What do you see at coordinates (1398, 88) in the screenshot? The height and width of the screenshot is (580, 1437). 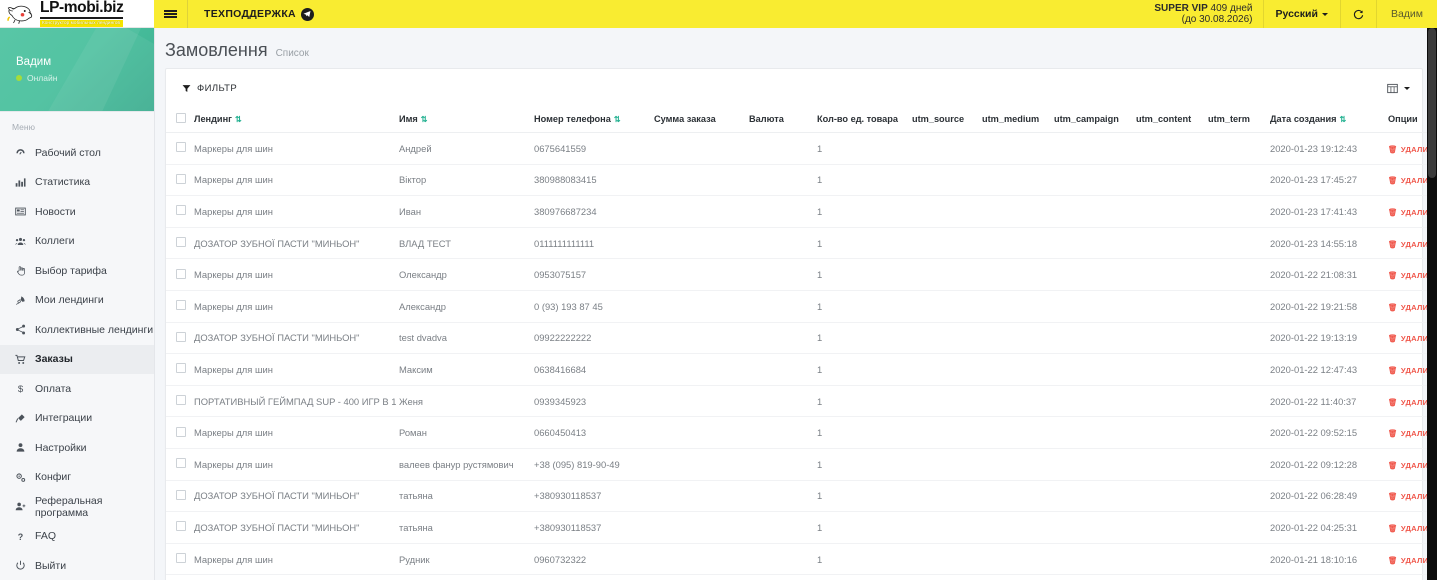 I see `column-chooser` at bounding box center [1398, 88].